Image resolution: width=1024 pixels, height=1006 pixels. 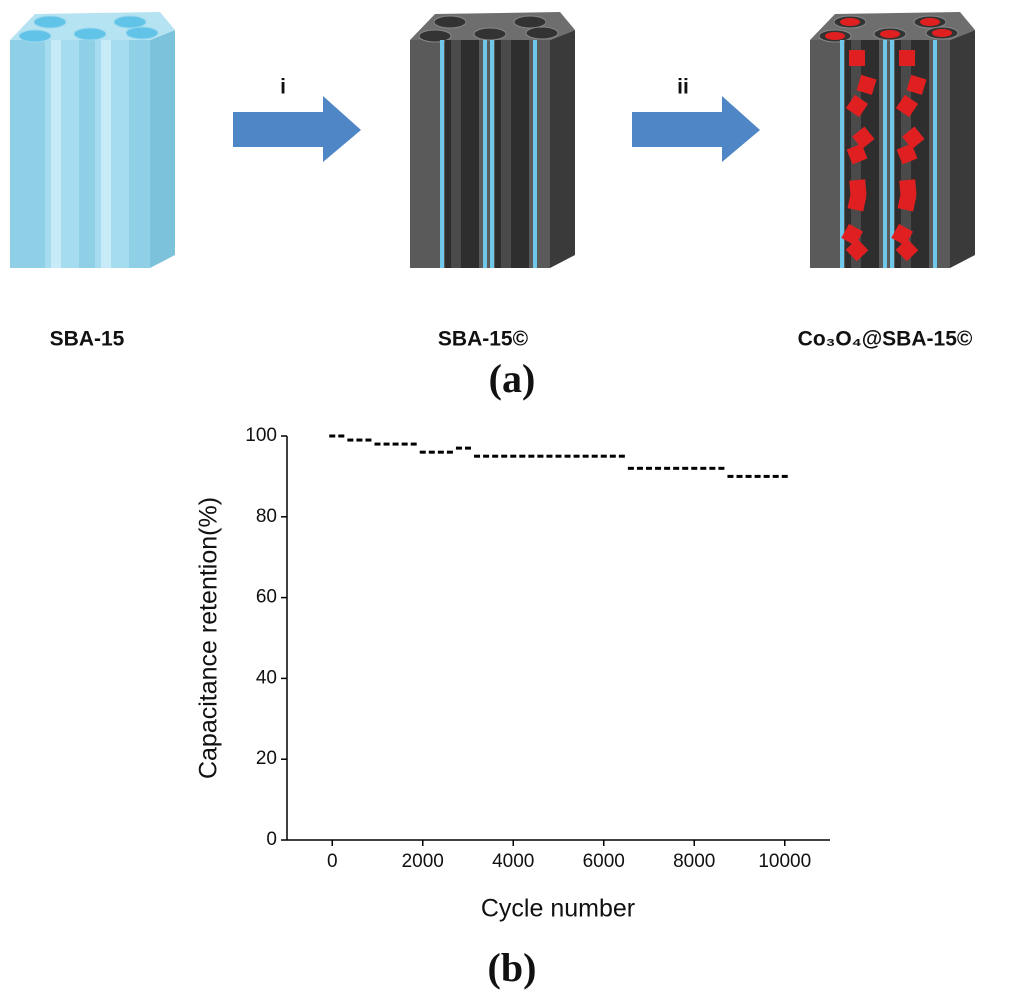 What do you see at coordinates (558, 909) in the screenshot?
I see `x-axis-label: Cycle number` at bounding box center [558, 909].